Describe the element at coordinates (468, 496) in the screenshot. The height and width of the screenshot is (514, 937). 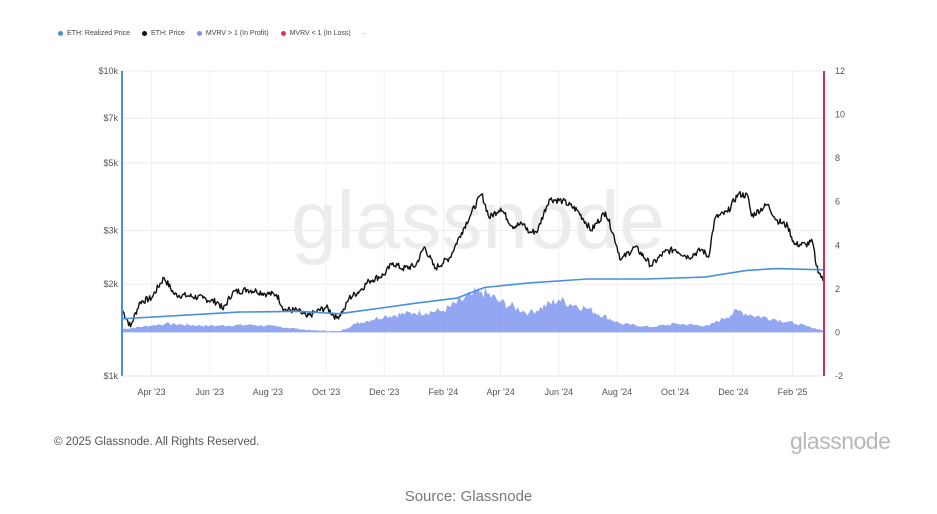
I see `source-caption: Source: Glassnode` at that location.